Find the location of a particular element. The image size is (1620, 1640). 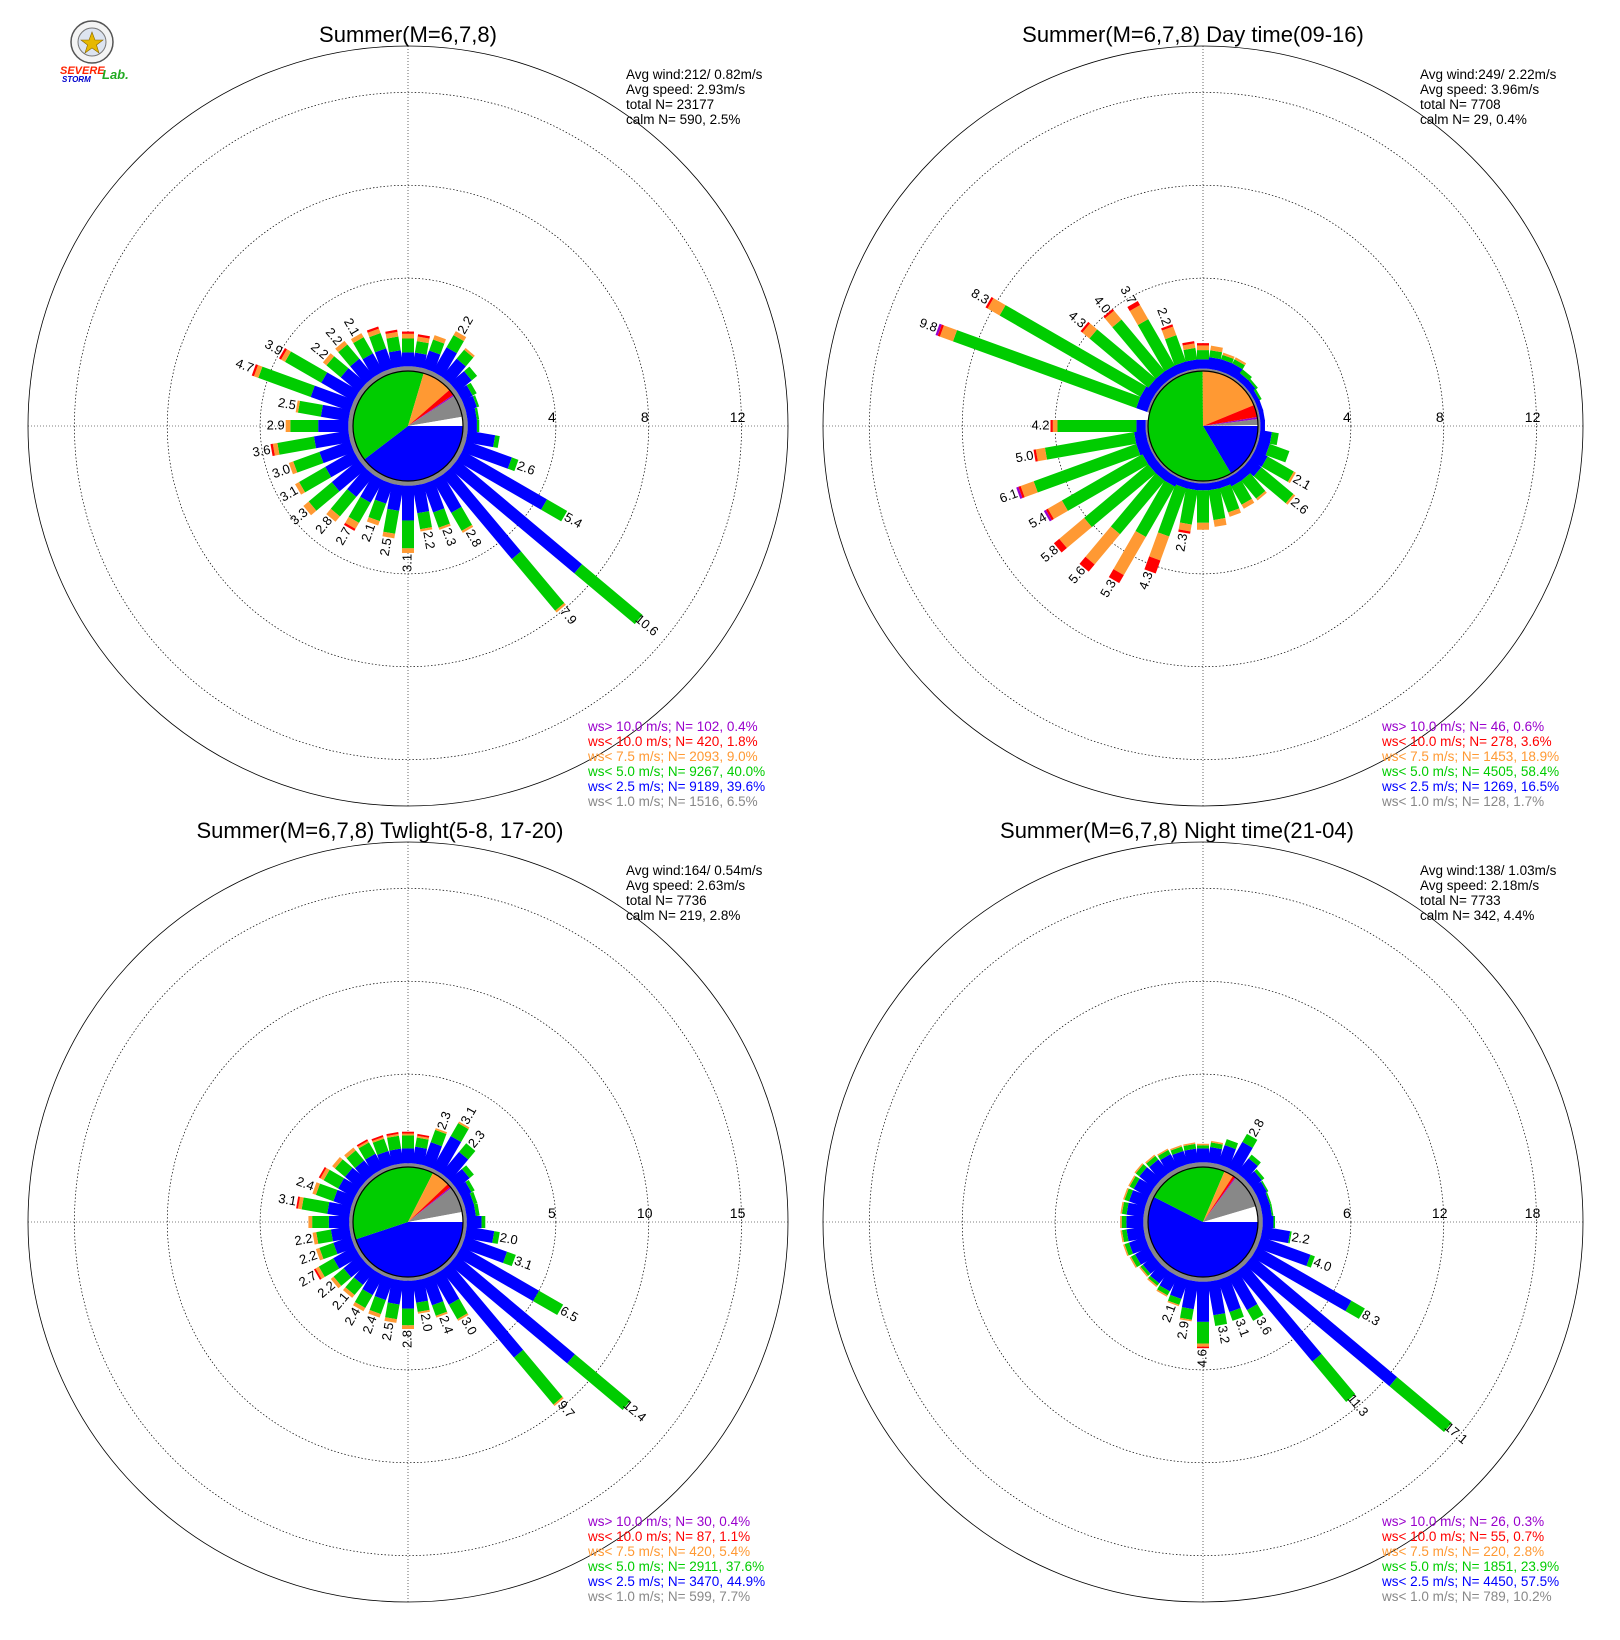

pie-outline is located at coordinates (408, 1222).